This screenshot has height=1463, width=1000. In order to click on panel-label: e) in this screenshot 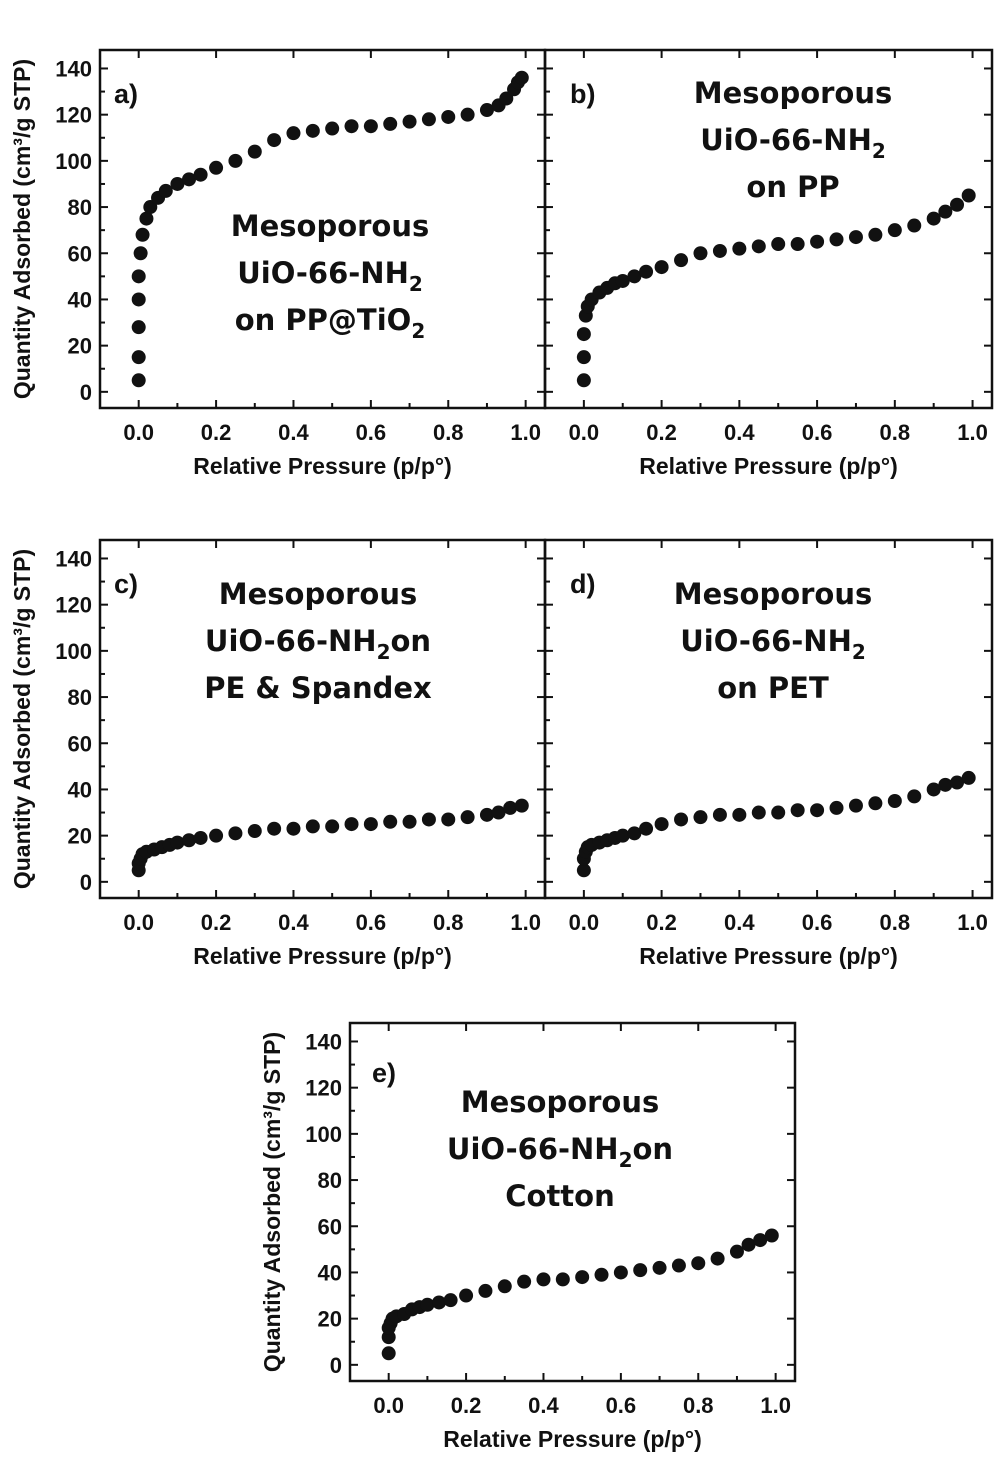, I will do `click(384, 1073)`.